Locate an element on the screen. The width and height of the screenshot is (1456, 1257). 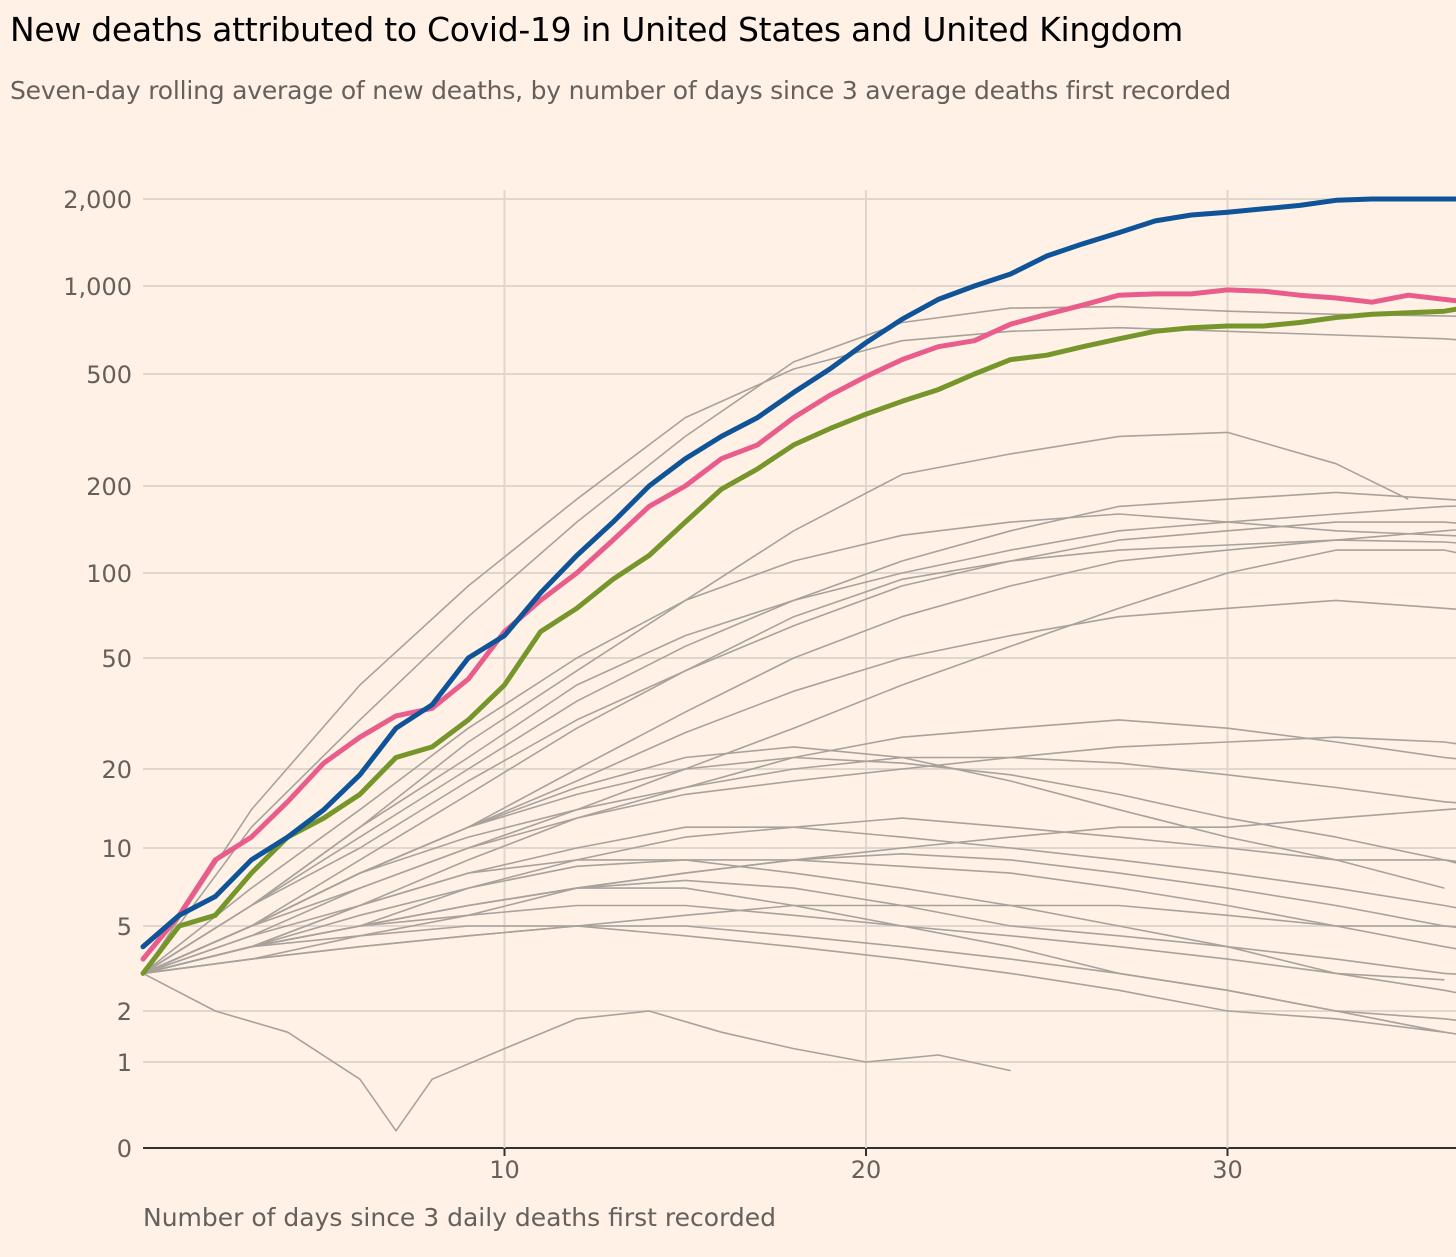
x-tick-label: 20 is located at coordinates (866, 1170).